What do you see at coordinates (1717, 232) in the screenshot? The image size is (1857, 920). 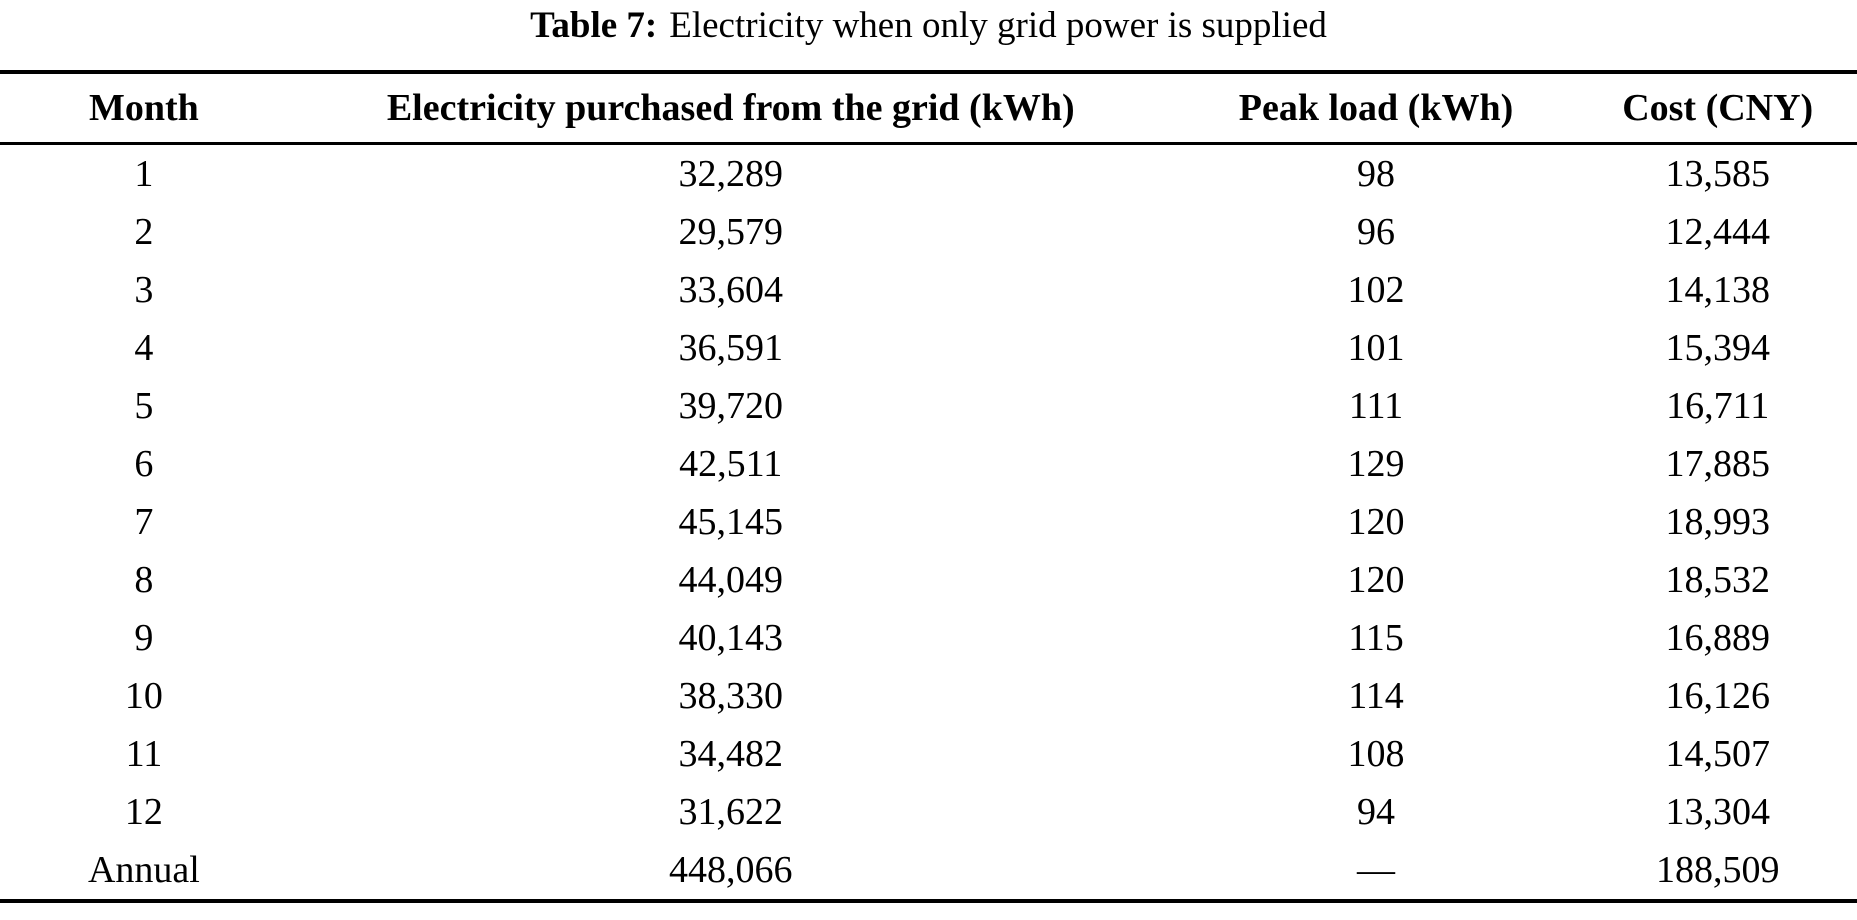 I see `cell-cost: 12,444` at bounding box center [1717, 232].